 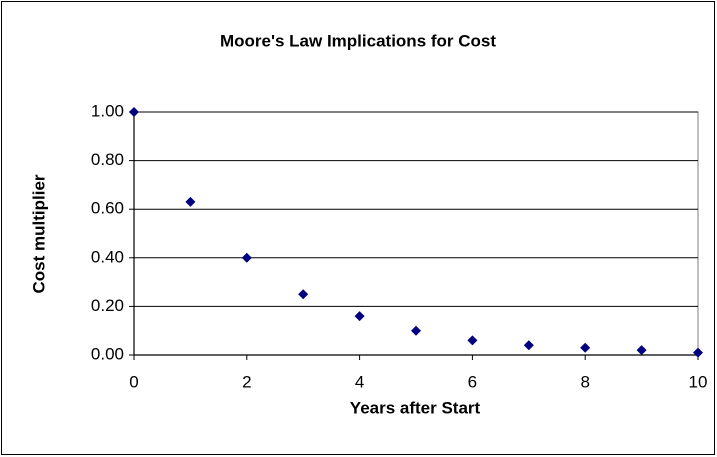 What do you see at coordinates (107, 110) in the screenshot?
I see `y-tick-label: 1.00` at bounding box center [107, 110].